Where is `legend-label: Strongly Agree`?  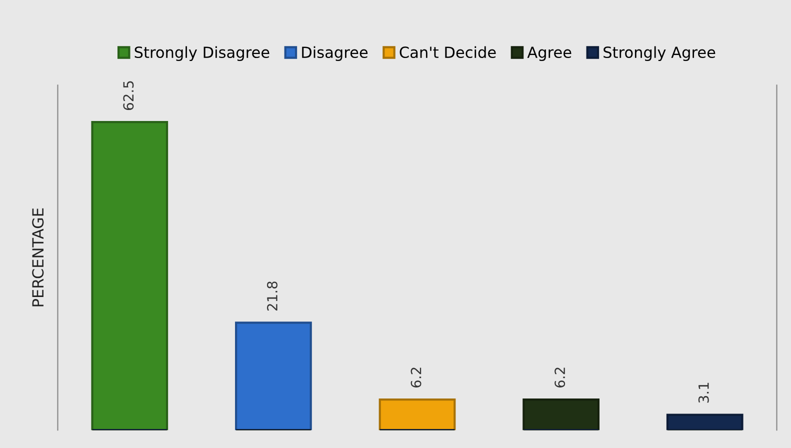 legend-label: Strongly Agree is located at coordinates (660, 54).